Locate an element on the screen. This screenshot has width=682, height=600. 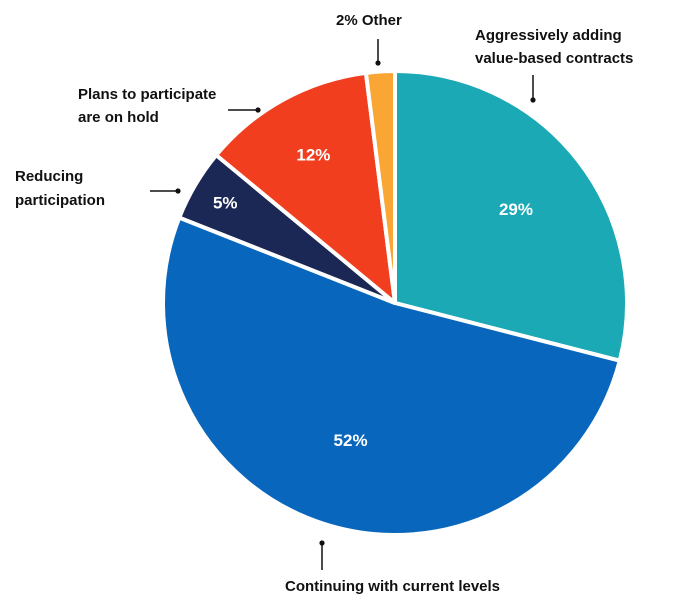
callout-aggressively-adding: Aggressively adding value-based contracts is located at coordinates (554, 65).